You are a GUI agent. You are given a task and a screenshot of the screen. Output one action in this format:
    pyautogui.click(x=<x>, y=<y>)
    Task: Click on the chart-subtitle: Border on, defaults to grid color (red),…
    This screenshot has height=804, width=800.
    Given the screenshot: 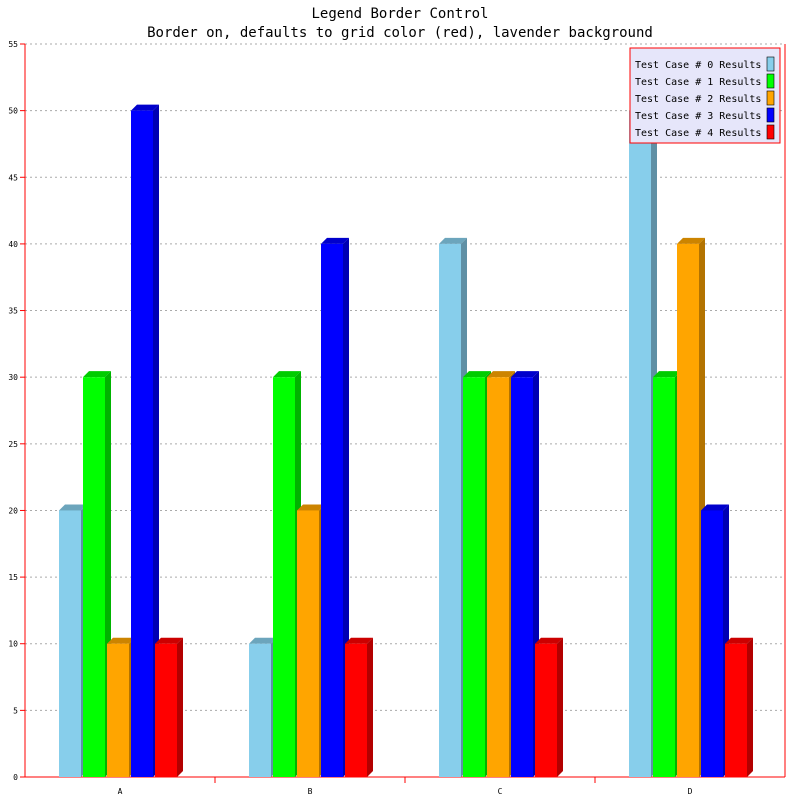 What is the action you would take?
    pyautogui.click(x=400, y=33)
    